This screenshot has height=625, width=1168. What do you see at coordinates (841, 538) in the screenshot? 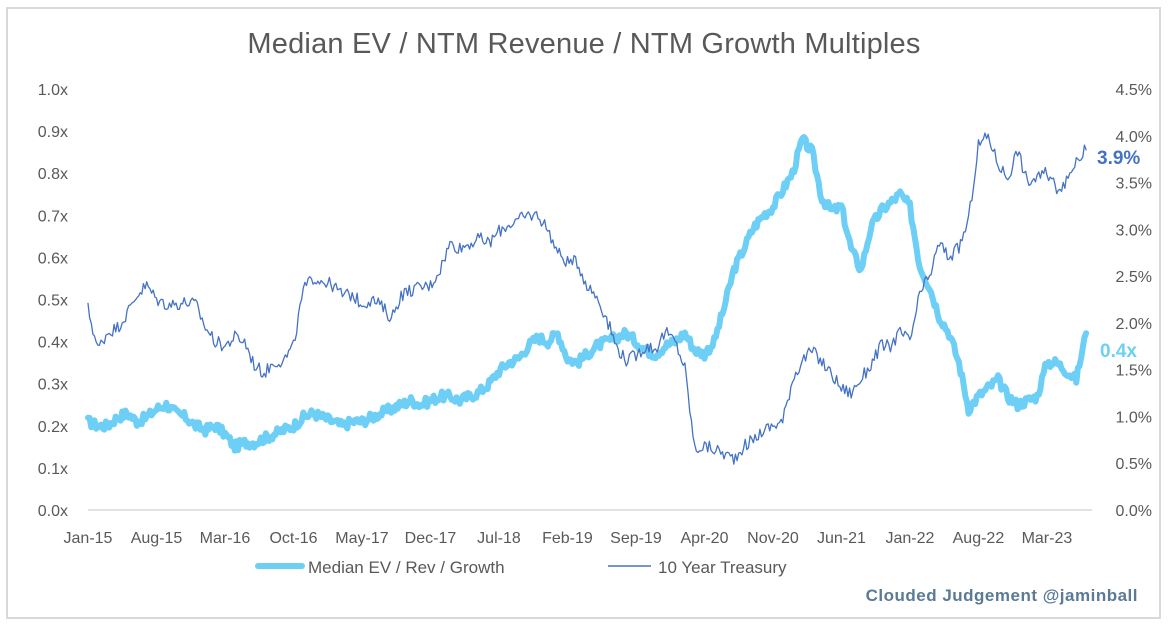
I see `x-tick-label: Jun-21` at bounding box center [841, 538].